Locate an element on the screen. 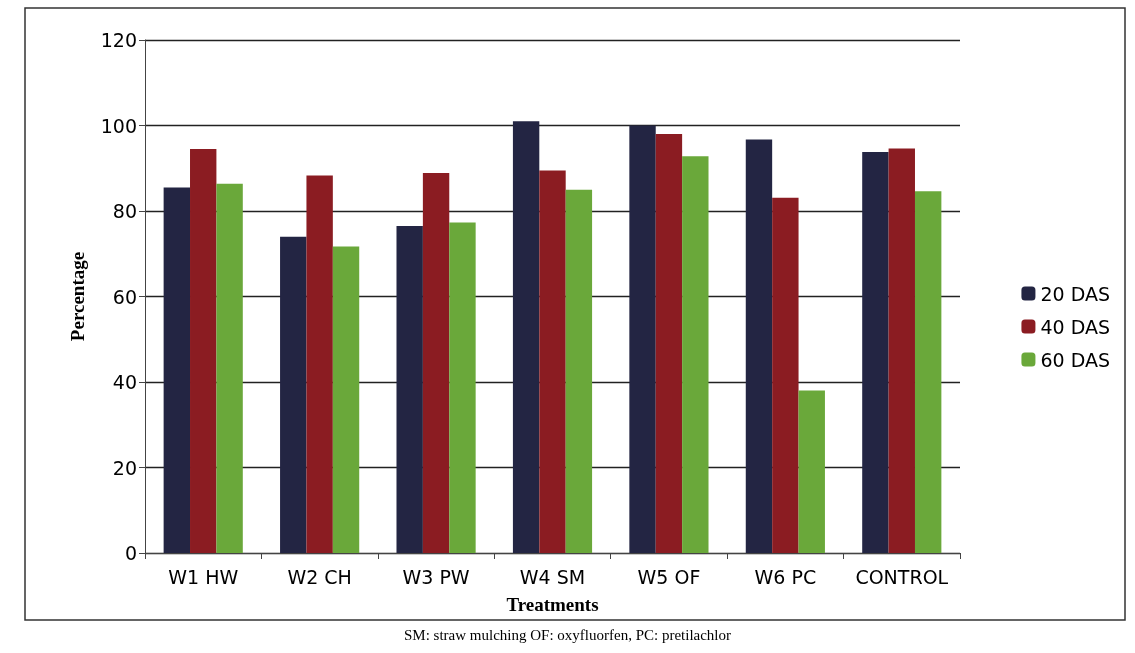  y-tick-label: 120 is located at coordinates (118, 40).